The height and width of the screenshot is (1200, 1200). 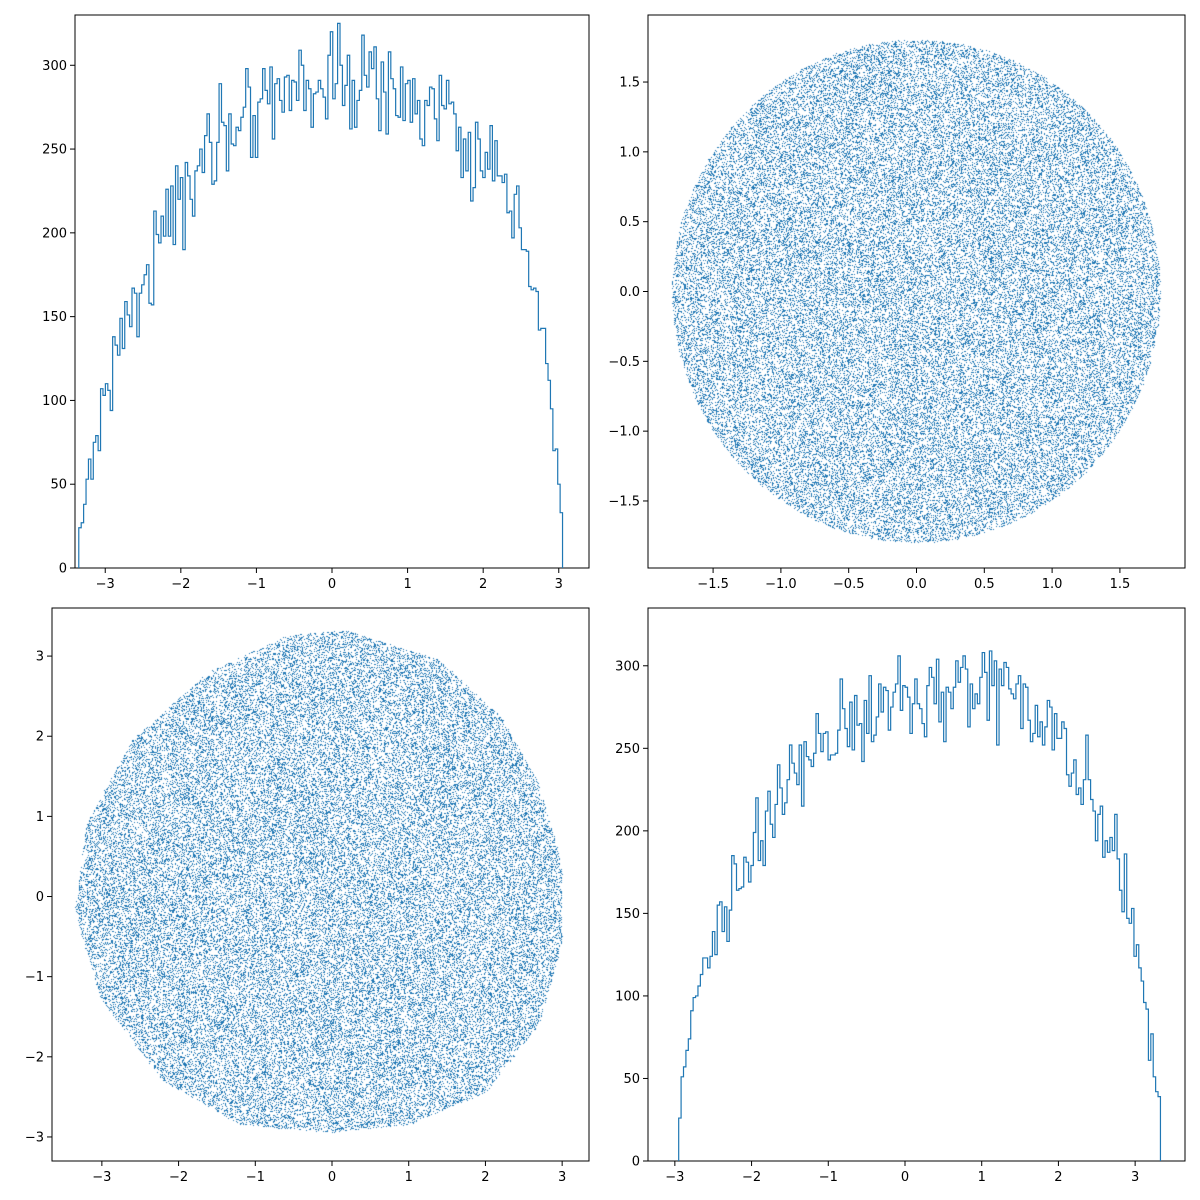 I want to click on y-tick-label: 0.0, so click(x=629, y=292).